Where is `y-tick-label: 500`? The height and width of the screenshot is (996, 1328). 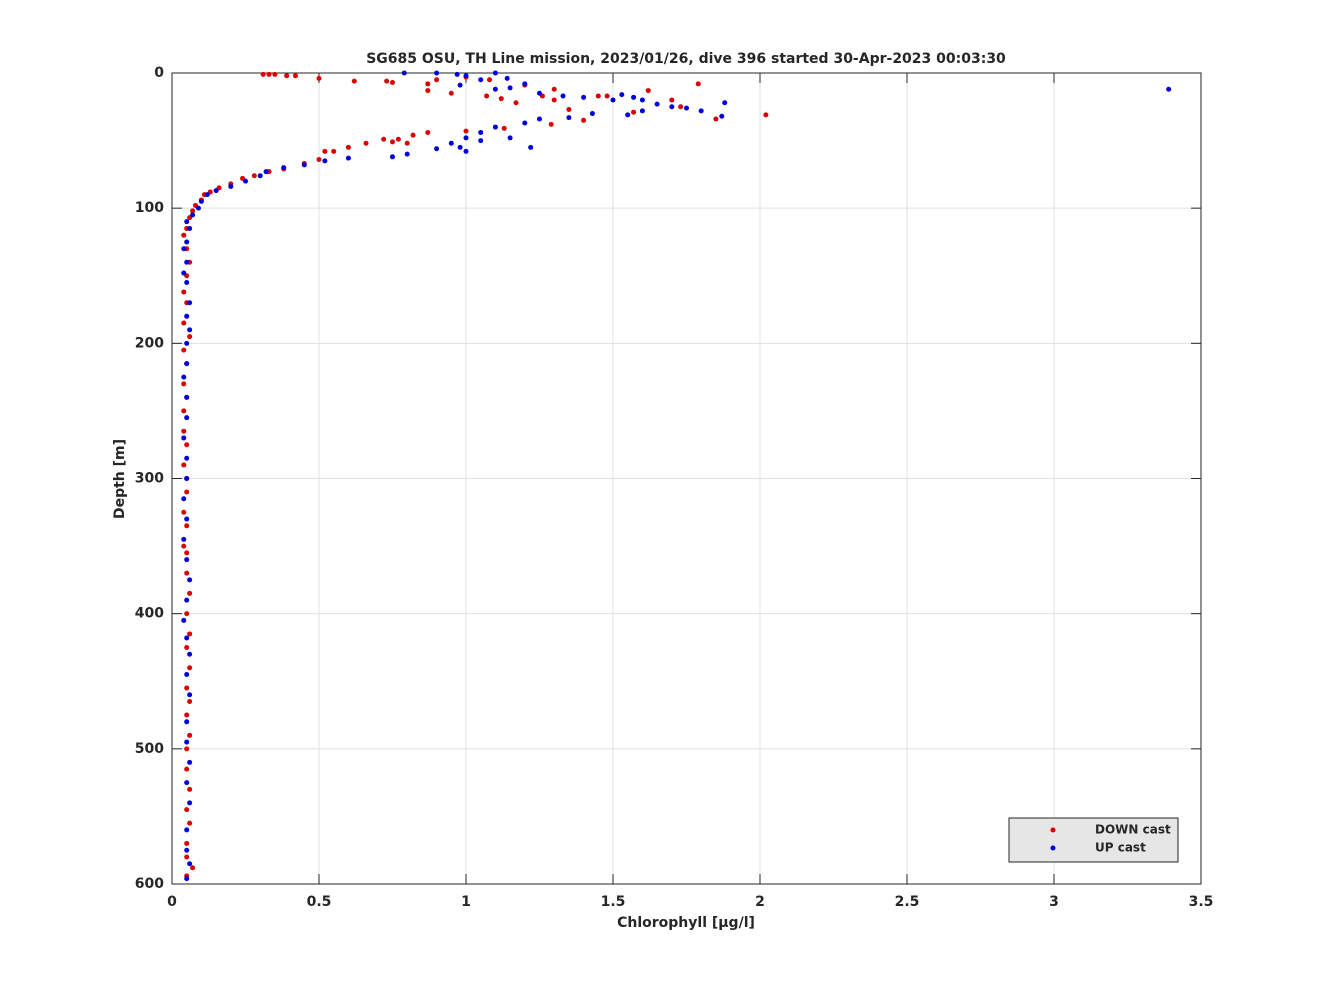
y-tick-label: 500 is located at coordinates (149, 749).